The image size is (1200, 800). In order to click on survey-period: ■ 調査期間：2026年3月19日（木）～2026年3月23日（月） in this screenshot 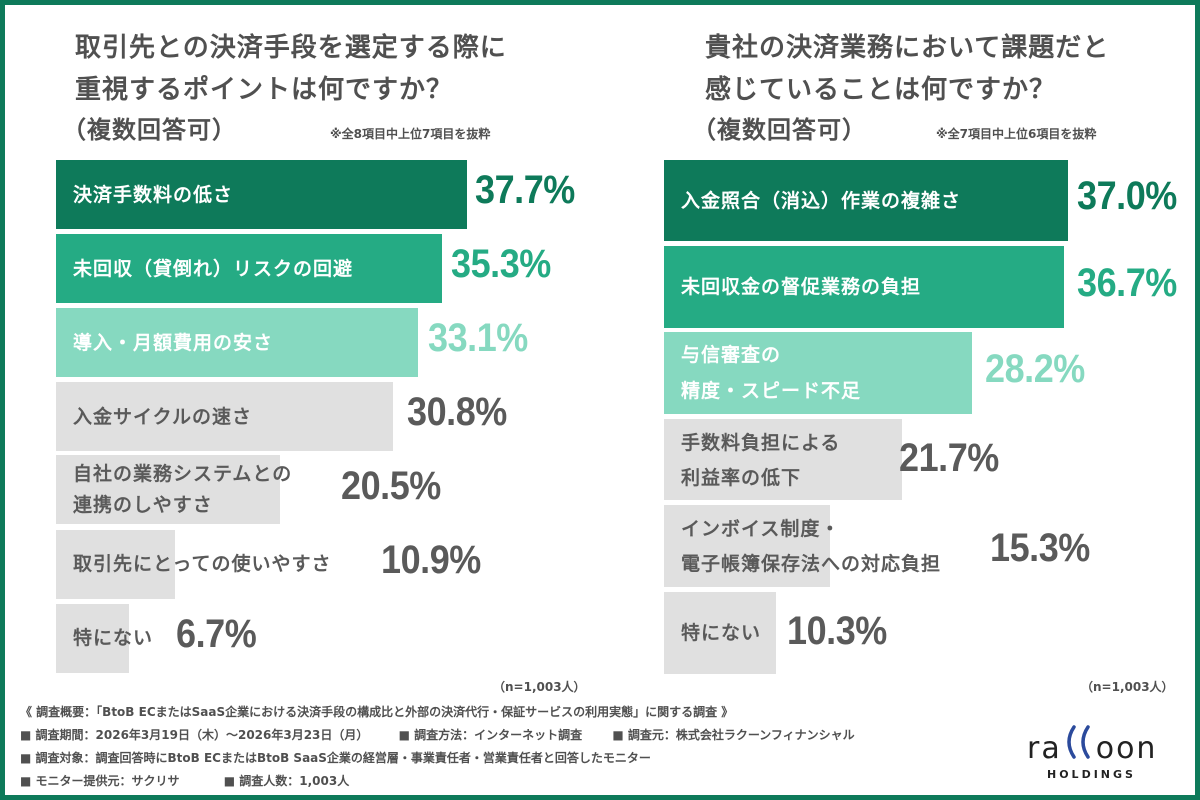, I will do `click(194, 735)`.